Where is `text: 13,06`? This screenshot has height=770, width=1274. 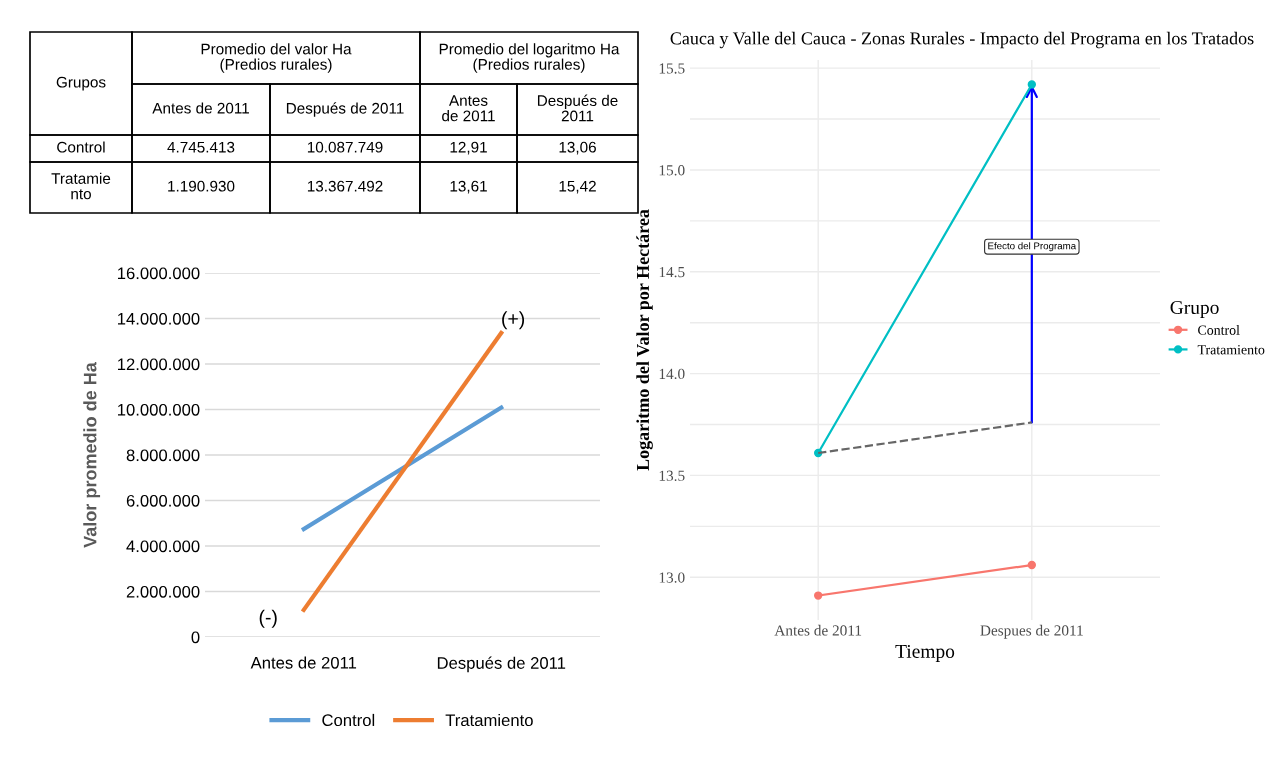
text: 13,06 is located at coordinates (577, 148).